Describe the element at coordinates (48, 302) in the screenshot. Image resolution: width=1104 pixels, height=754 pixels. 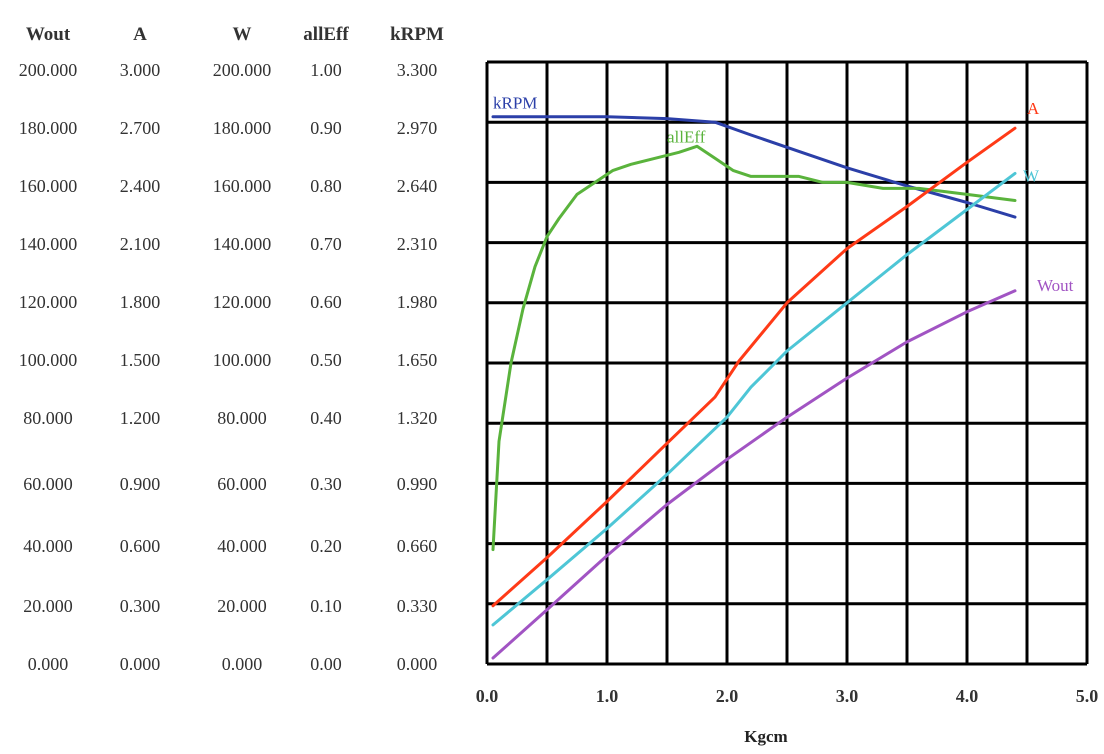
I see `y-tick-label-wout: 120.000` at that location.